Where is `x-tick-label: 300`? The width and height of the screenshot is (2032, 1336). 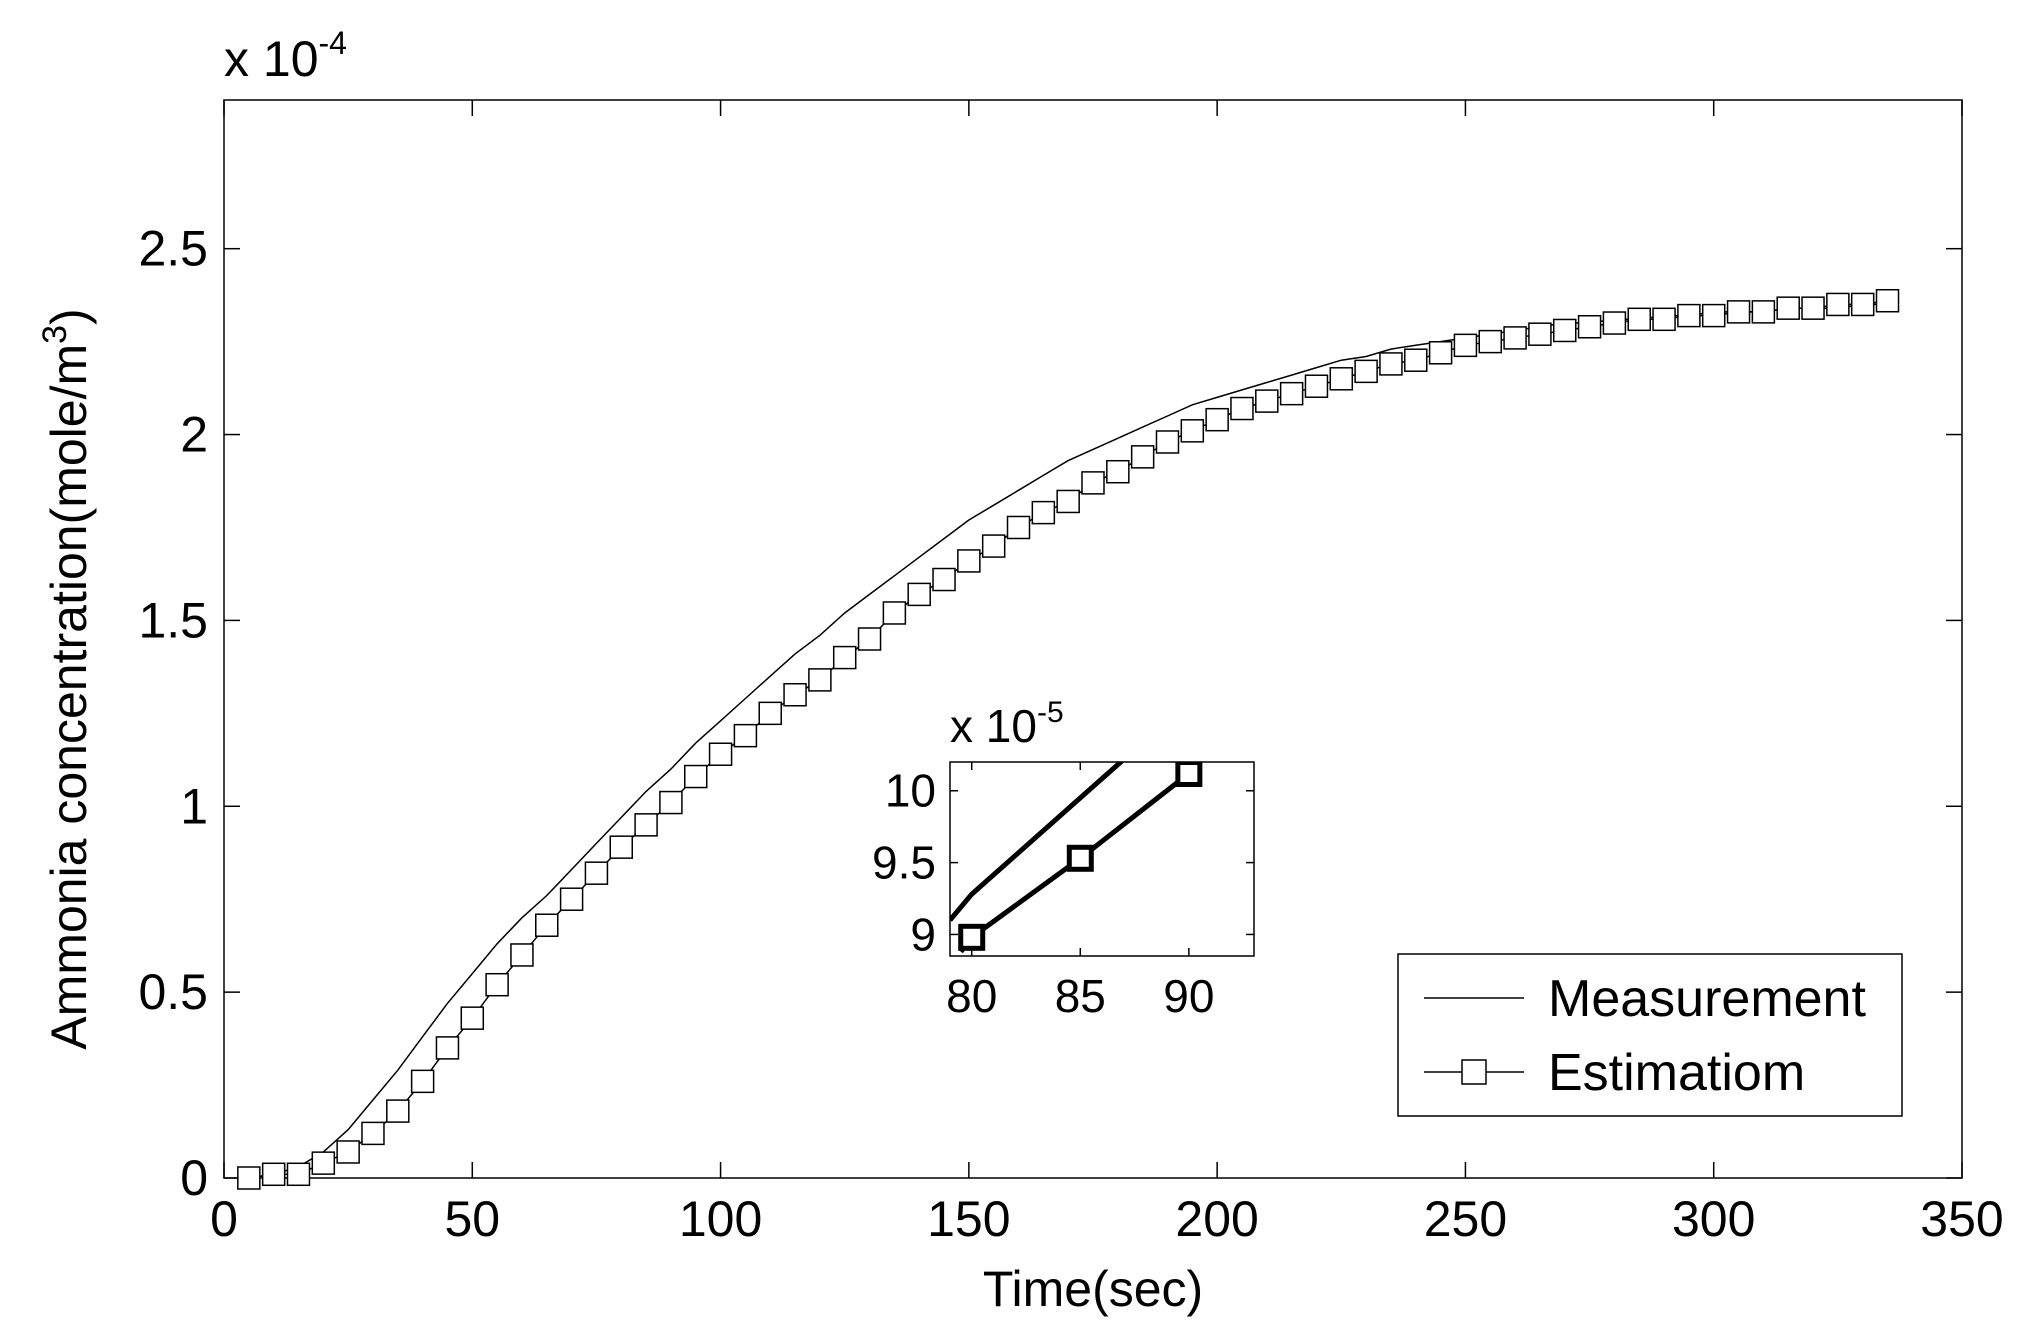
x-tick-label: 300 is located at coordinates (1713, 1219).